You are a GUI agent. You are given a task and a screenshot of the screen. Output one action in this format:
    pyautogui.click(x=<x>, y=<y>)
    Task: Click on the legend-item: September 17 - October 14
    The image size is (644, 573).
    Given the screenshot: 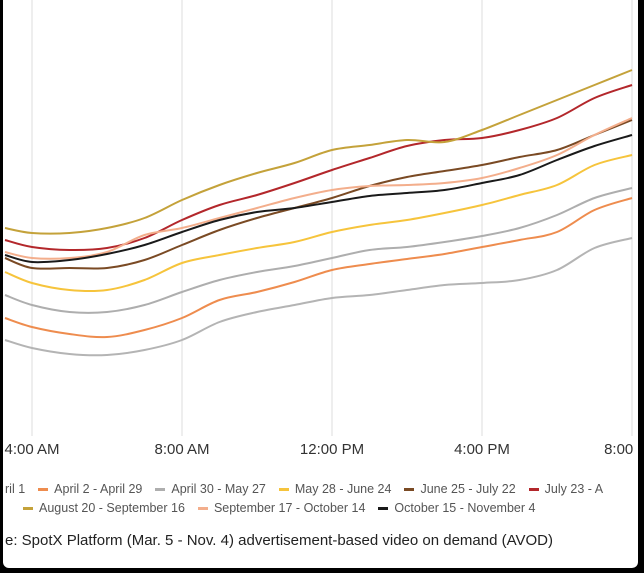 What is the action you would take?
    pyautogui.click(x=281, y=508)
    